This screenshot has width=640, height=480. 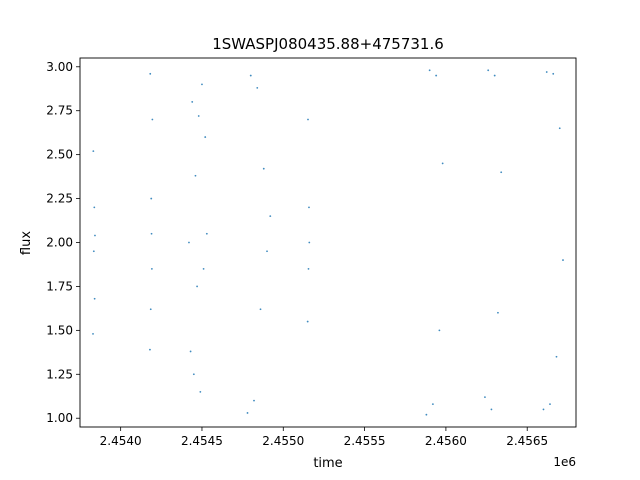 What do you see at coordinates (59, 330) in the screenshot?
I see `y-tick-label: 1.50` at bounding box center [59, 330].